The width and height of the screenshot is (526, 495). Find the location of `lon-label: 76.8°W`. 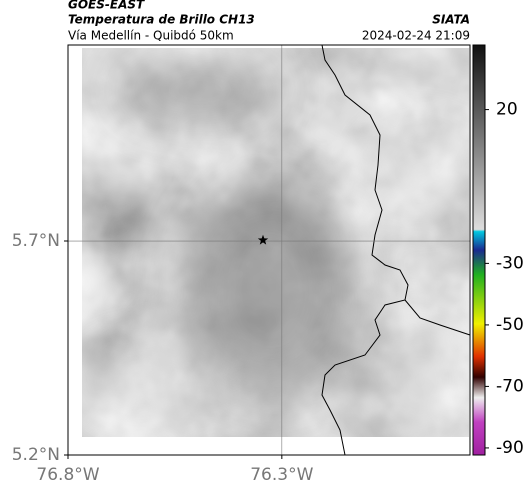

lon-label: 76.8°W is located at coordinates (67, 475).